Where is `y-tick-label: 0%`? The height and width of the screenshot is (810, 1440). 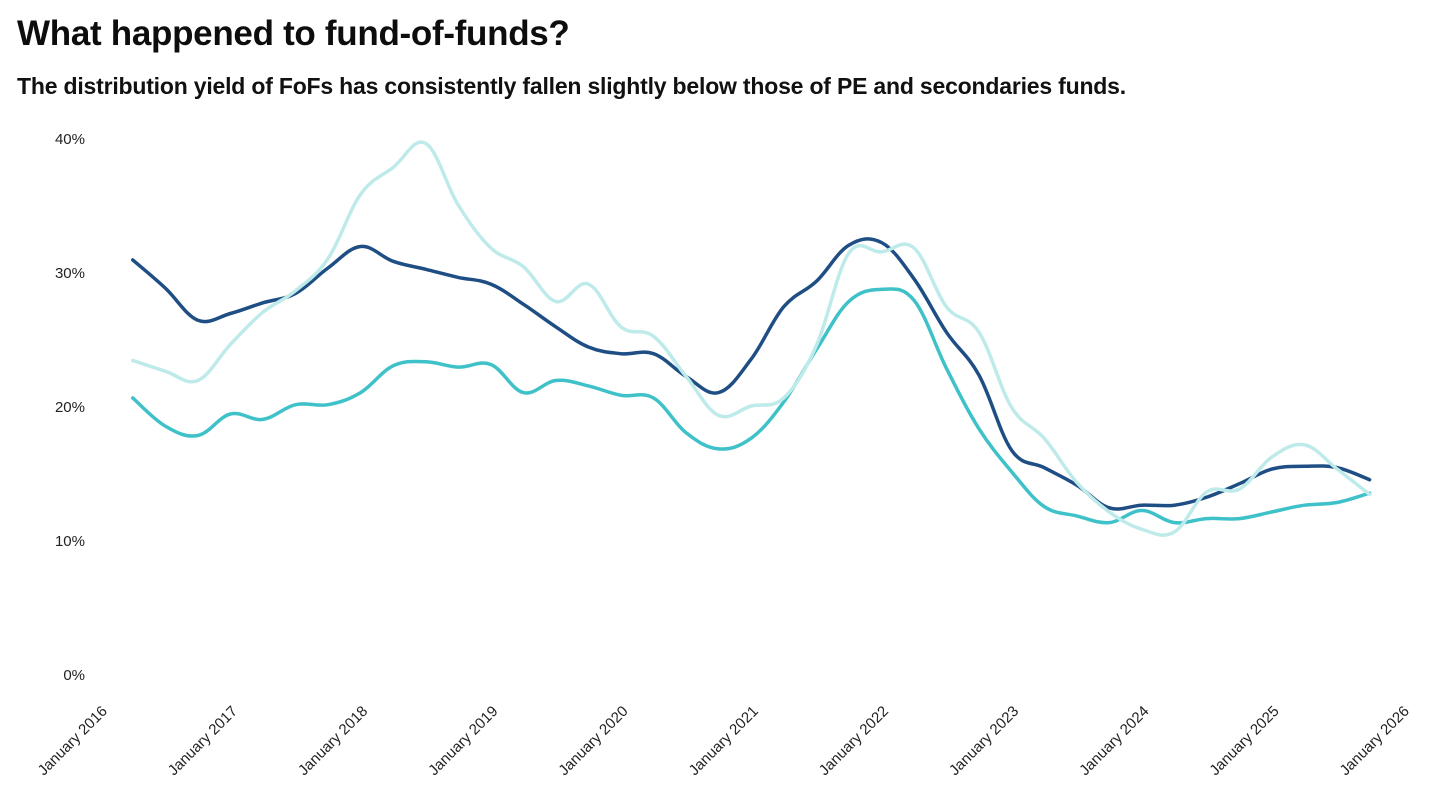 y-tick-label: 0% is located at coordinates (74, 675).